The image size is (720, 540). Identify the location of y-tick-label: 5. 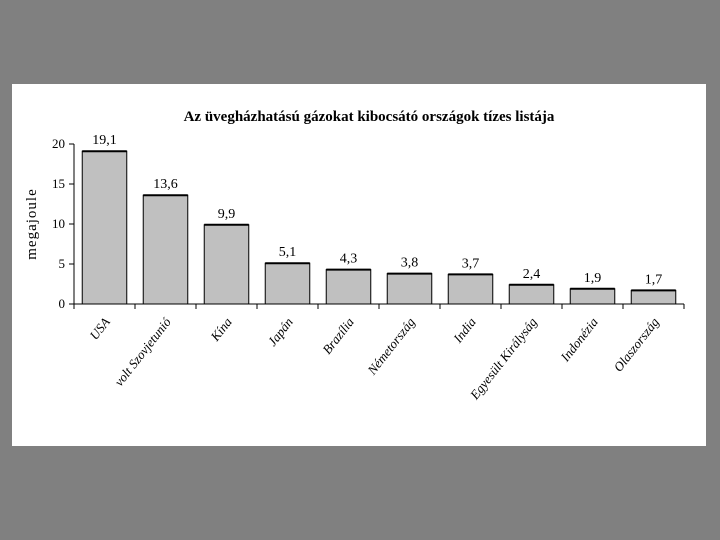
(62, 263).